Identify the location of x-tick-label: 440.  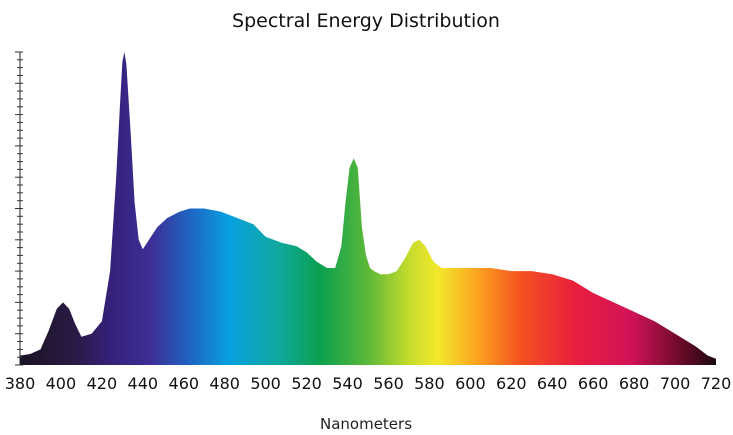
(143, 383).